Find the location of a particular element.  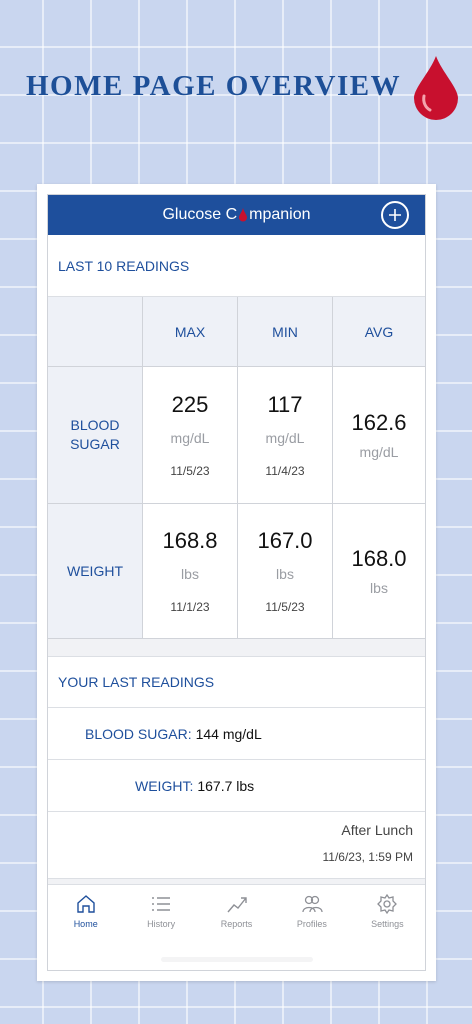

tab-settings: Settings is located at coordinates (387, 927).